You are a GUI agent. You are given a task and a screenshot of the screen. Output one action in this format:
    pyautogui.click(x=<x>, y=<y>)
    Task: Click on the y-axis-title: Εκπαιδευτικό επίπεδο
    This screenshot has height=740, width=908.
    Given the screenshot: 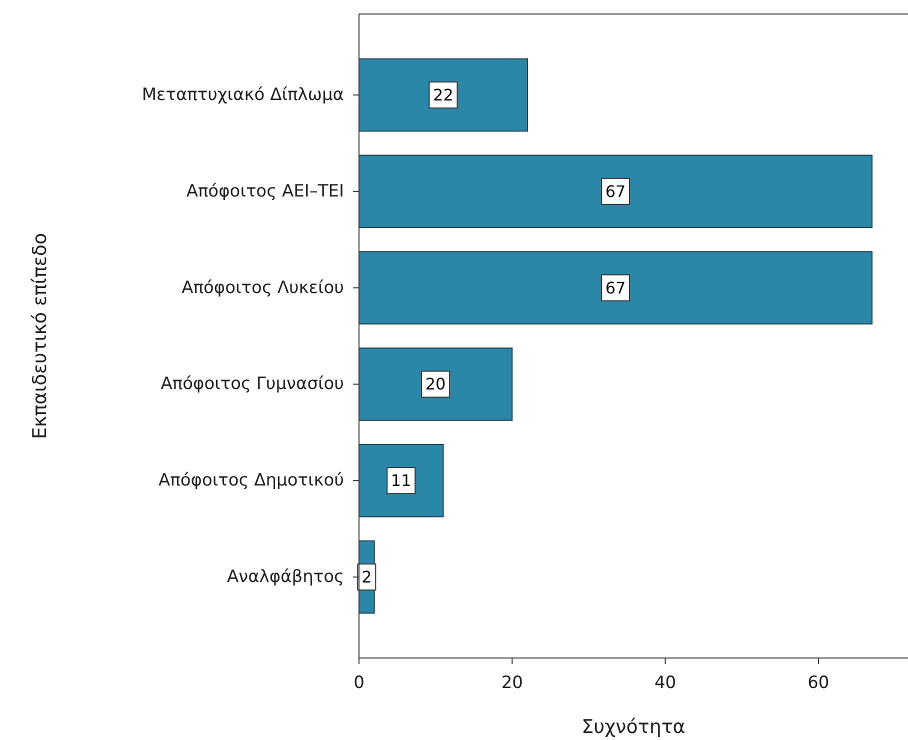 What is the action you would take?
    pyautogui.click(x=40, y=336)
    